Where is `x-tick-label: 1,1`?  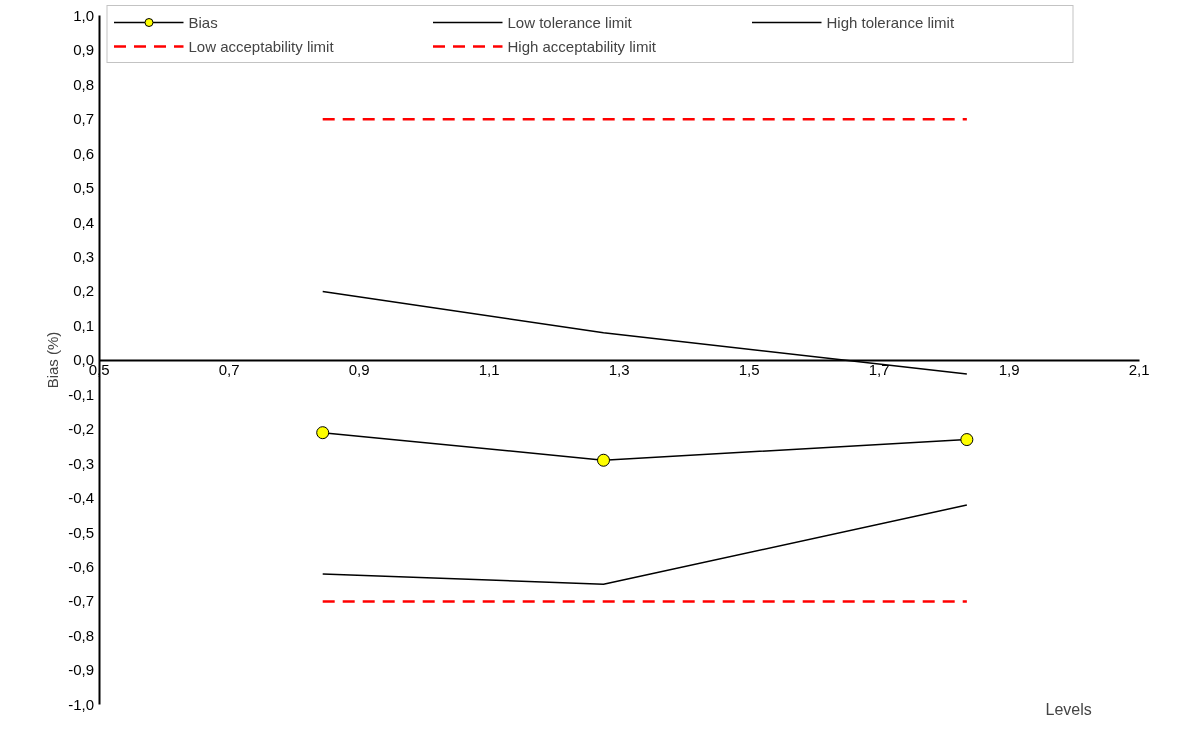
x-tick-label: 1,1 is located at coordinates (489, 370).